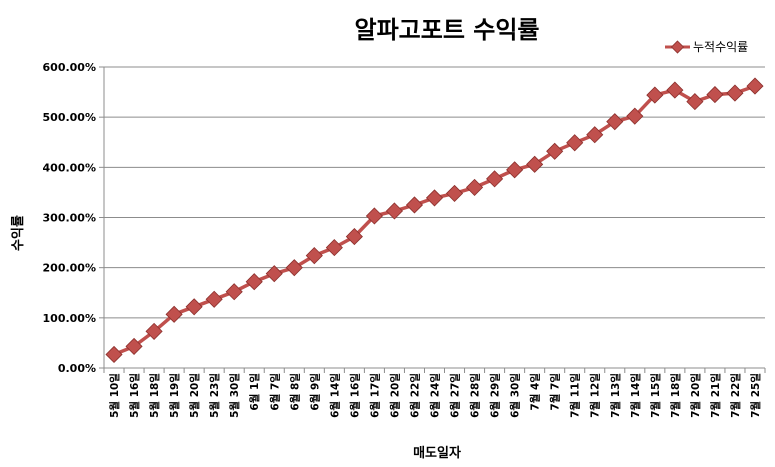 The image size is (775, 467). Describe the element at coordinates (615, 395) in the screenshot. I see `x-tick-label: 7월 13일` at that location.